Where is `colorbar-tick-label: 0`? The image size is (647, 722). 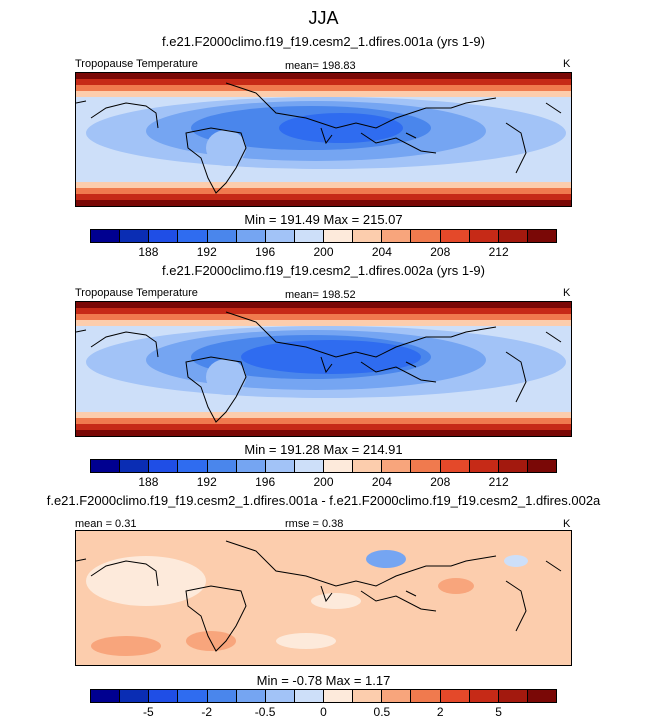 colorbar-tick-label: 0 is located at coordinates (323, 712).